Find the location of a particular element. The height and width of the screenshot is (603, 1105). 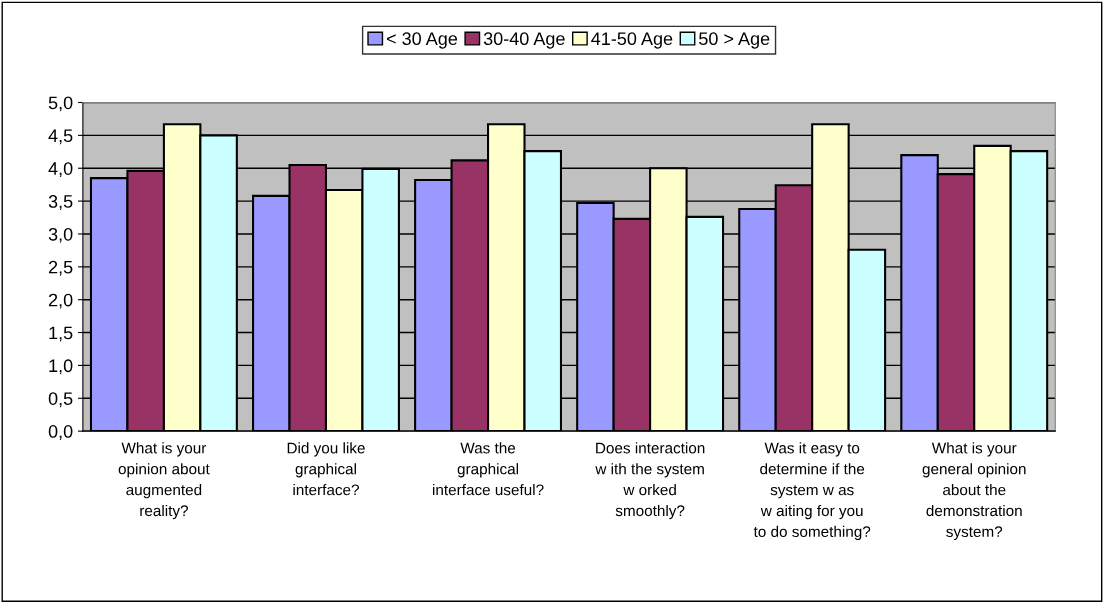

y-tick-label: 5,0 is located at coordinates (60, 104).